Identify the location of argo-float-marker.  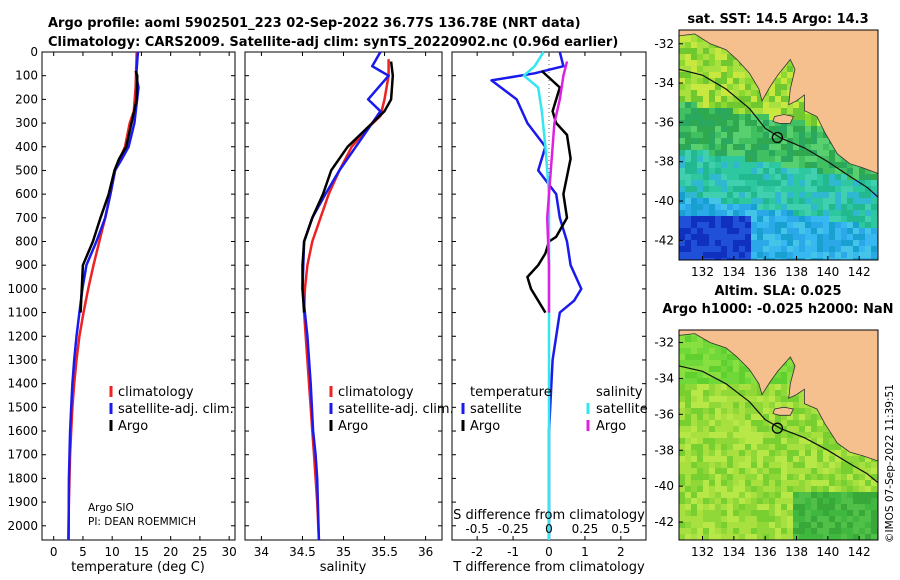
(777, 428).